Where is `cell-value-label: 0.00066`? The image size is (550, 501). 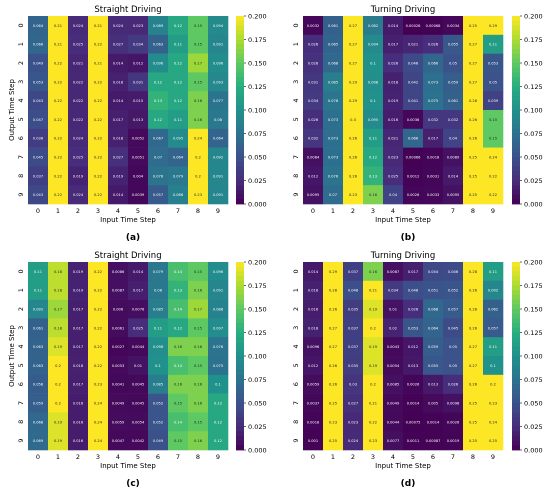 cell-value-label: 0.00066 is located at coordinates (414, 158).